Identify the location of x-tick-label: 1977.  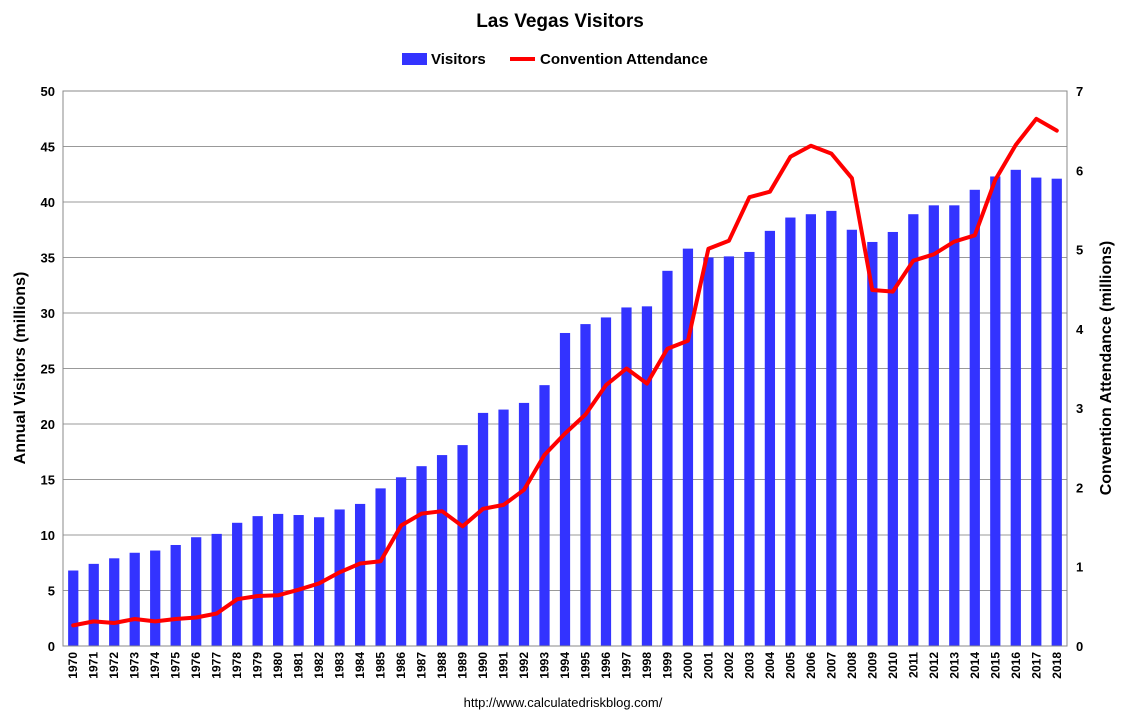
(217, 665).